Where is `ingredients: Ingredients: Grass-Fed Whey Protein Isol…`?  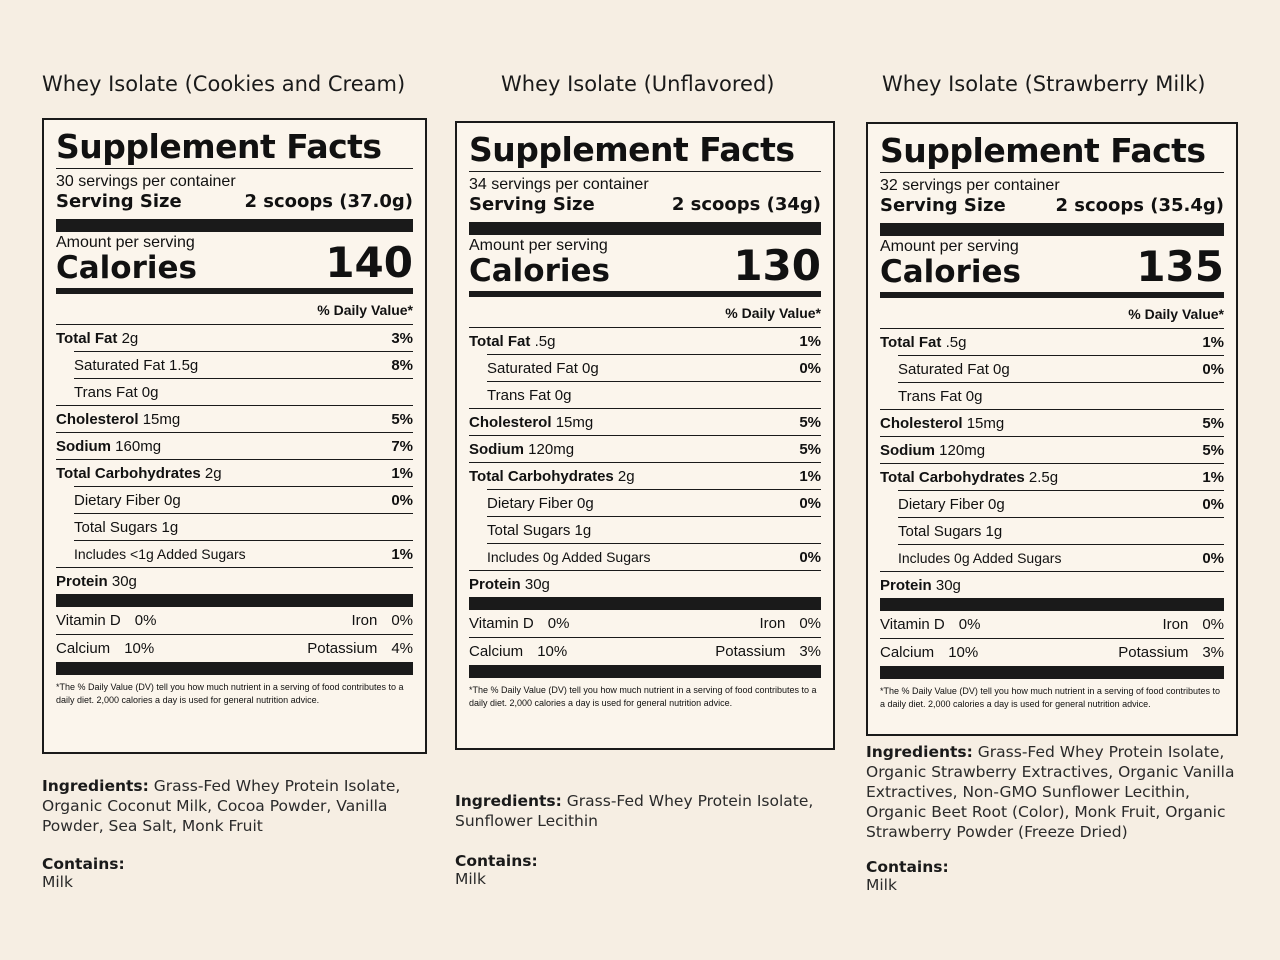 ingredients: Ingredients: Grass-Fed Whey Protein Isol… is located at coordinates (645, 811).